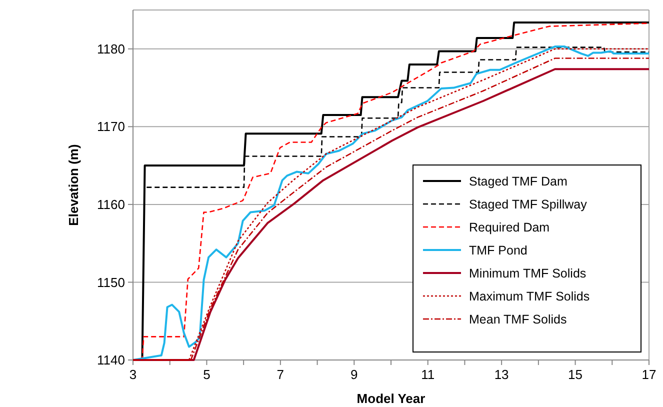  I want to click on x-tick-label: 11, so click(428, 374).